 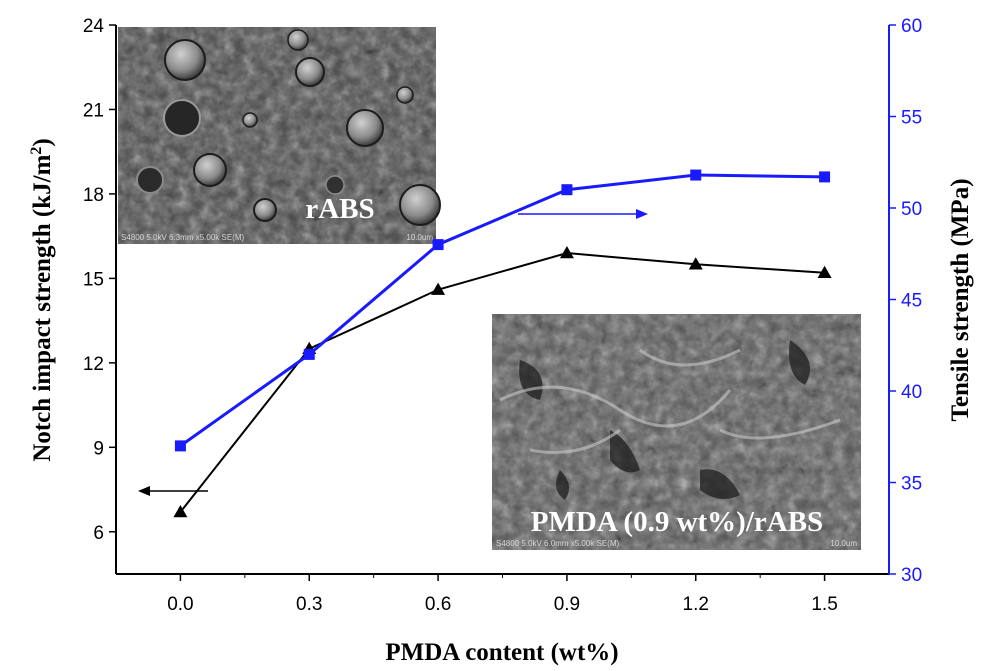 What do you see at coordinates (911, 484) in the screenshot?
I see `y-right-tick-label: 35` at bounding box center [911, 484].